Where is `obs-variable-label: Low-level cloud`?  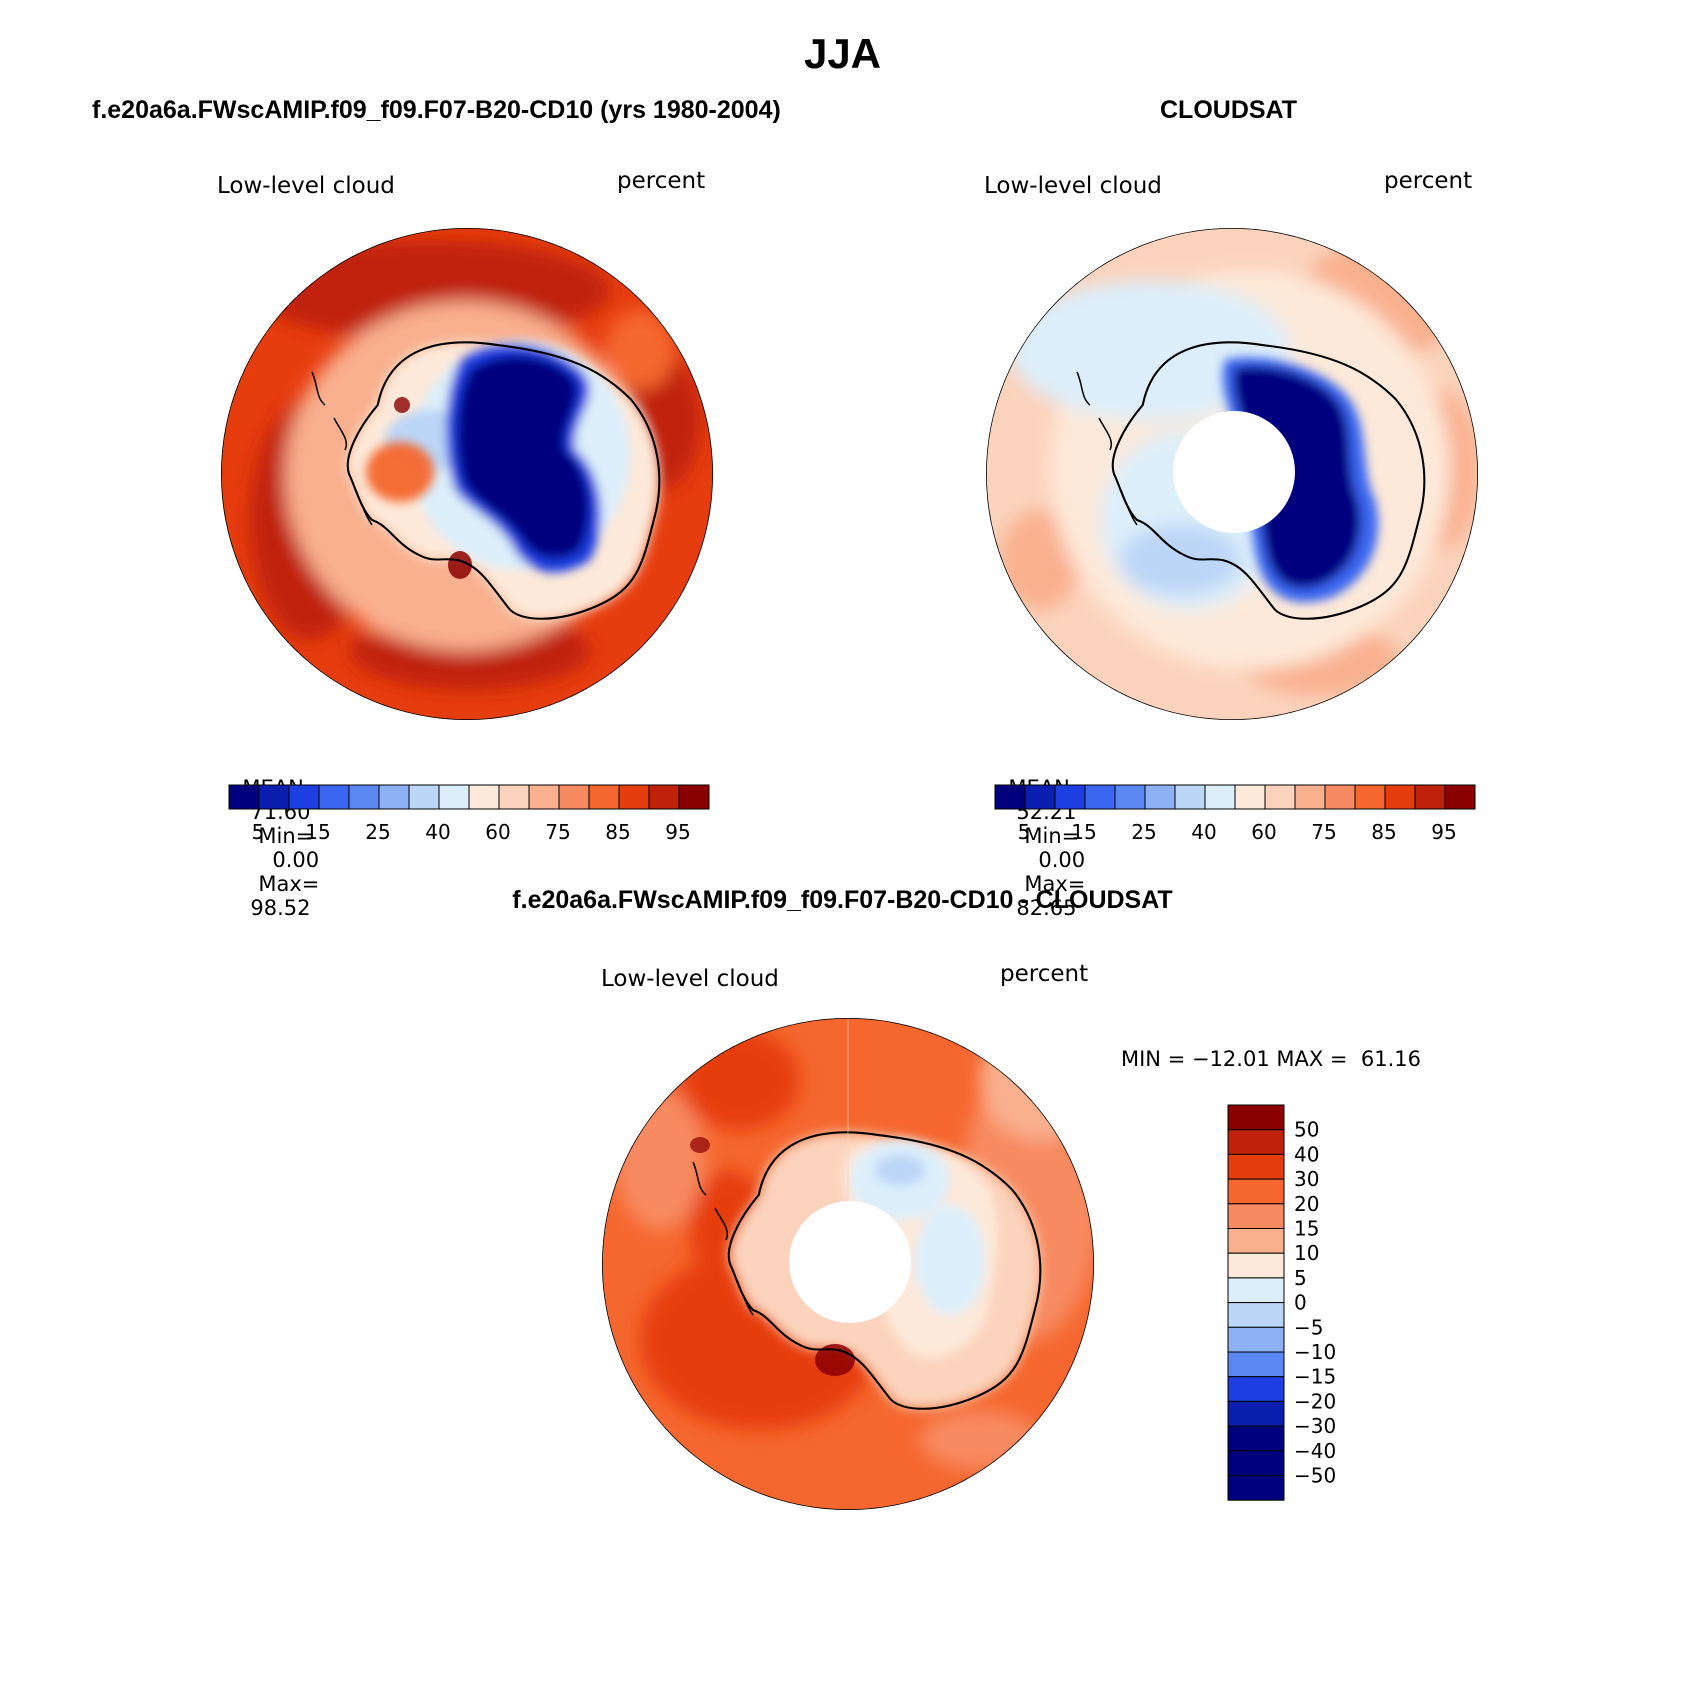
obs-variable-label: Low-level cloud is located at coordinates (1073, 186).